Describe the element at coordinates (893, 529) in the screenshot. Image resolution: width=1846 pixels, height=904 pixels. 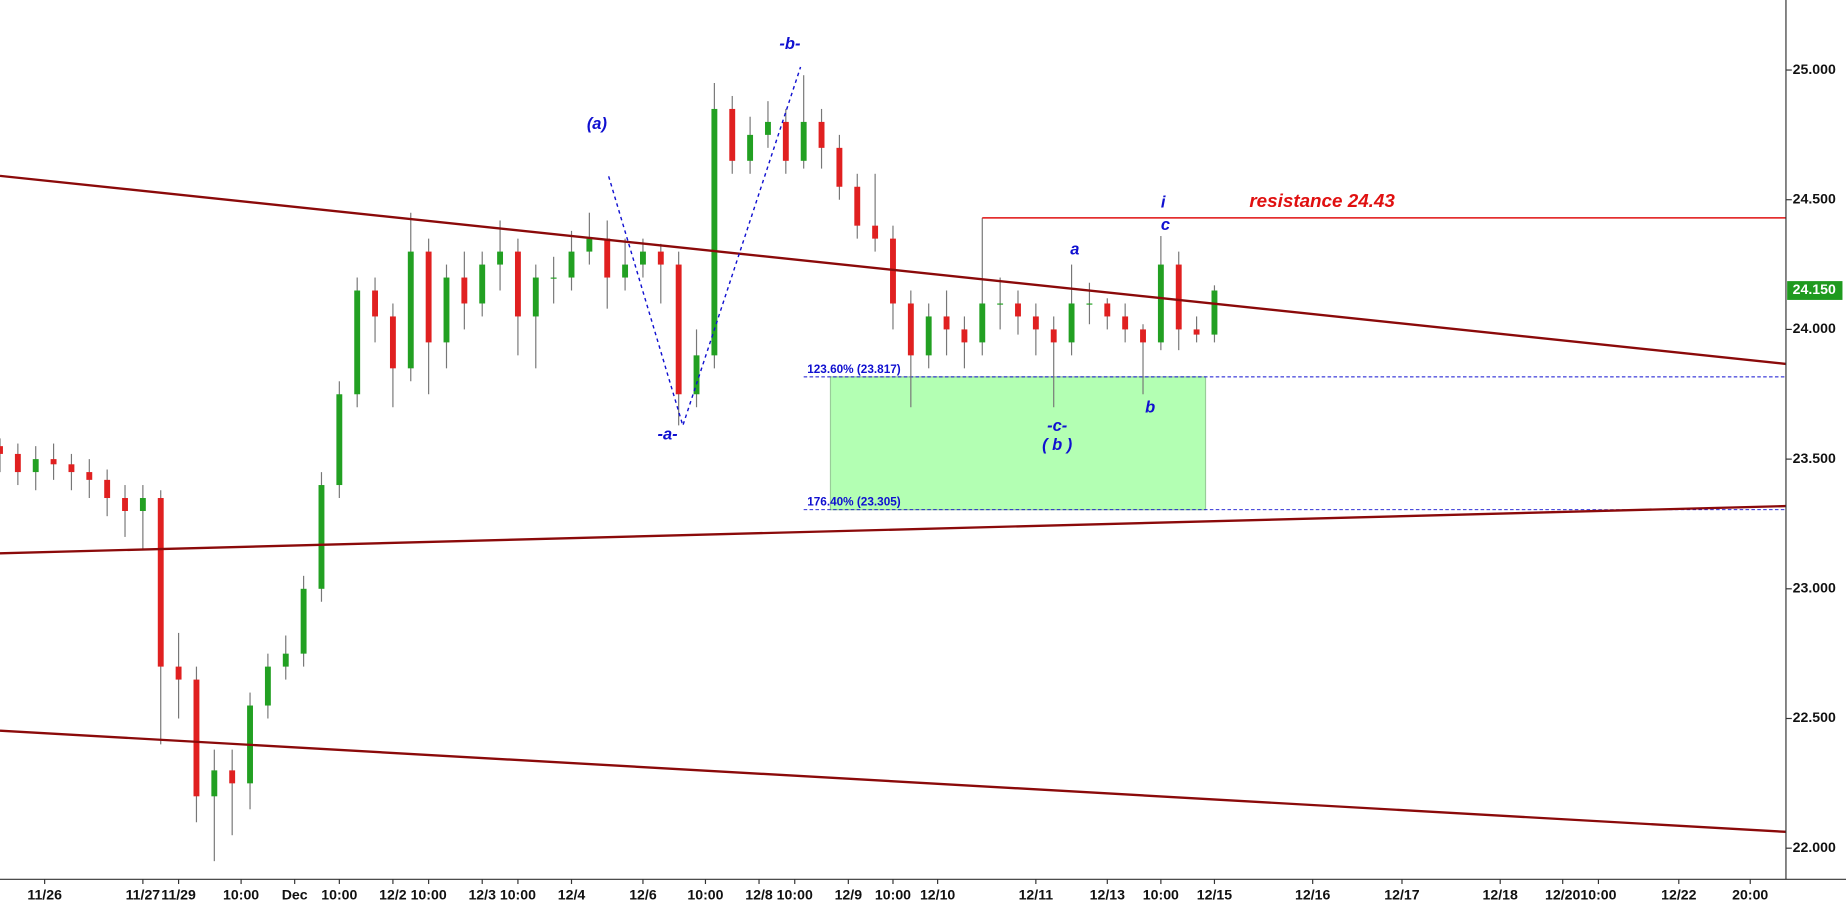
I see `trendline` at that location.